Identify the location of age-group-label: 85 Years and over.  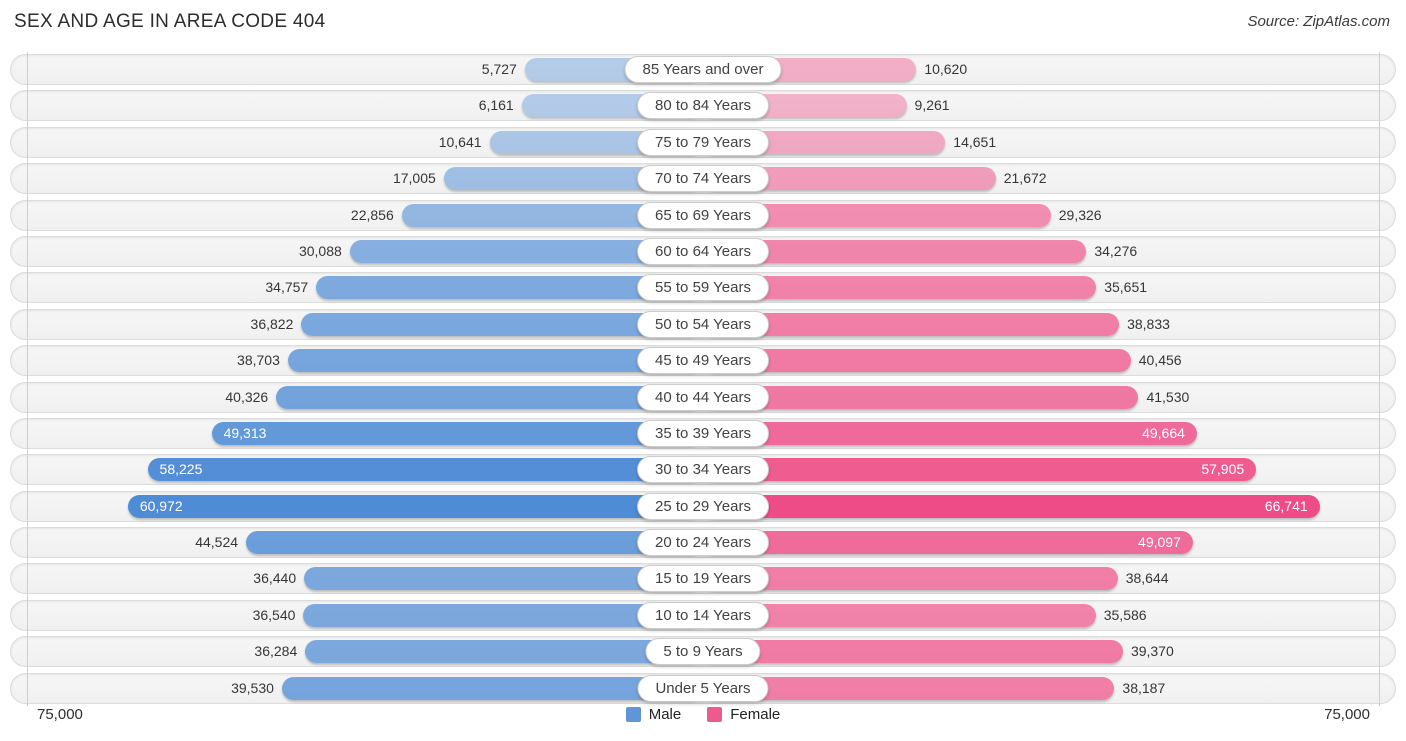
(703, 69).